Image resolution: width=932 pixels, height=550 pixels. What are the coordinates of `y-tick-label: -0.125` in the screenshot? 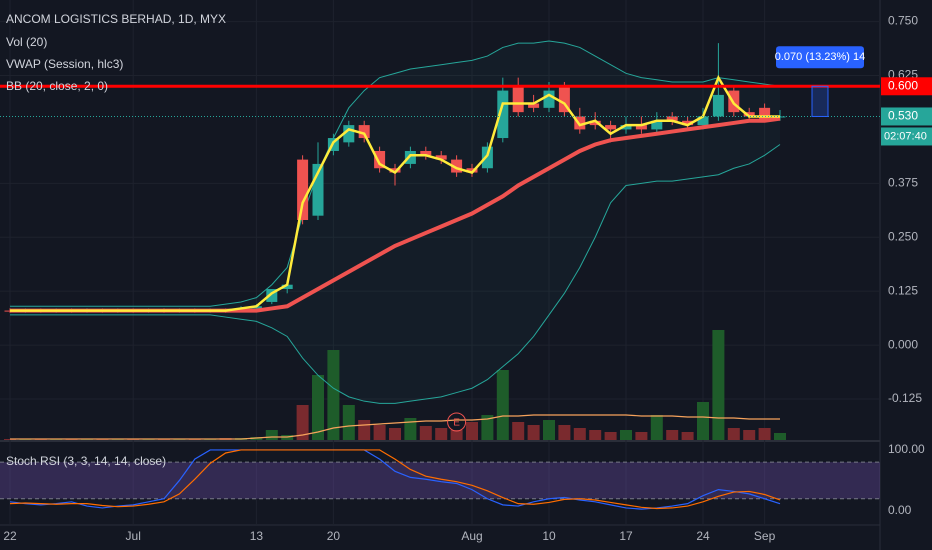 It's located at (905, 398).